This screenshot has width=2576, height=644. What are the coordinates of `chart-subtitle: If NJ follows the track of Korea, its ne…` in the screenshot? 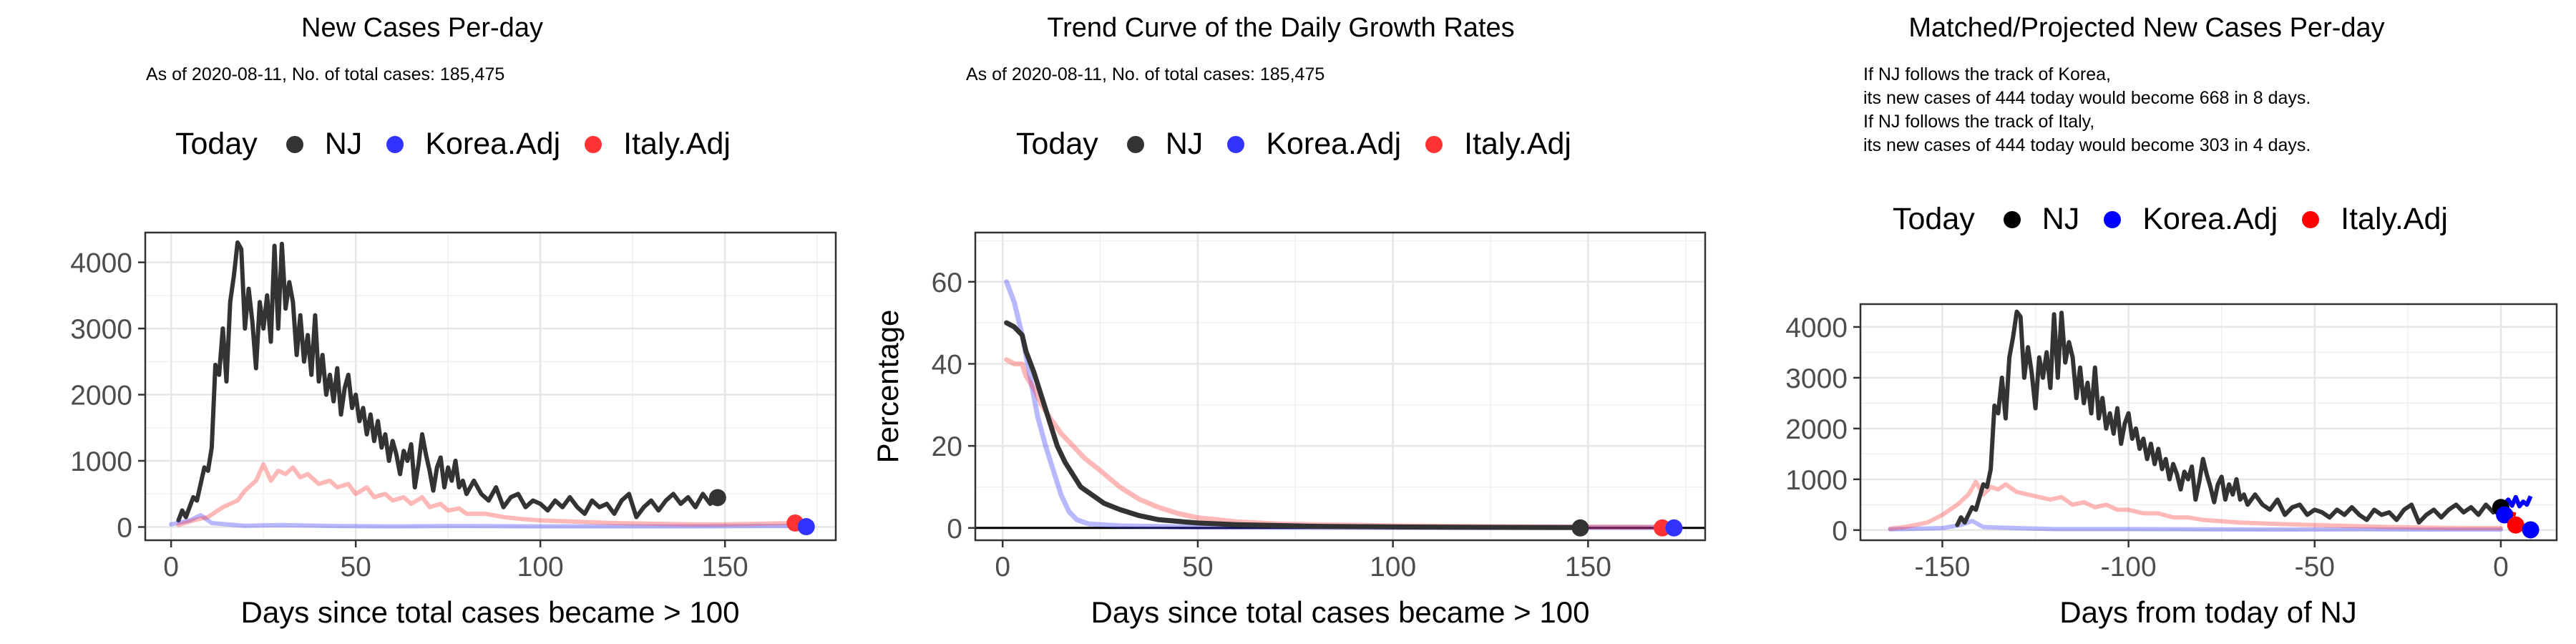 It's located at (2087, 110).